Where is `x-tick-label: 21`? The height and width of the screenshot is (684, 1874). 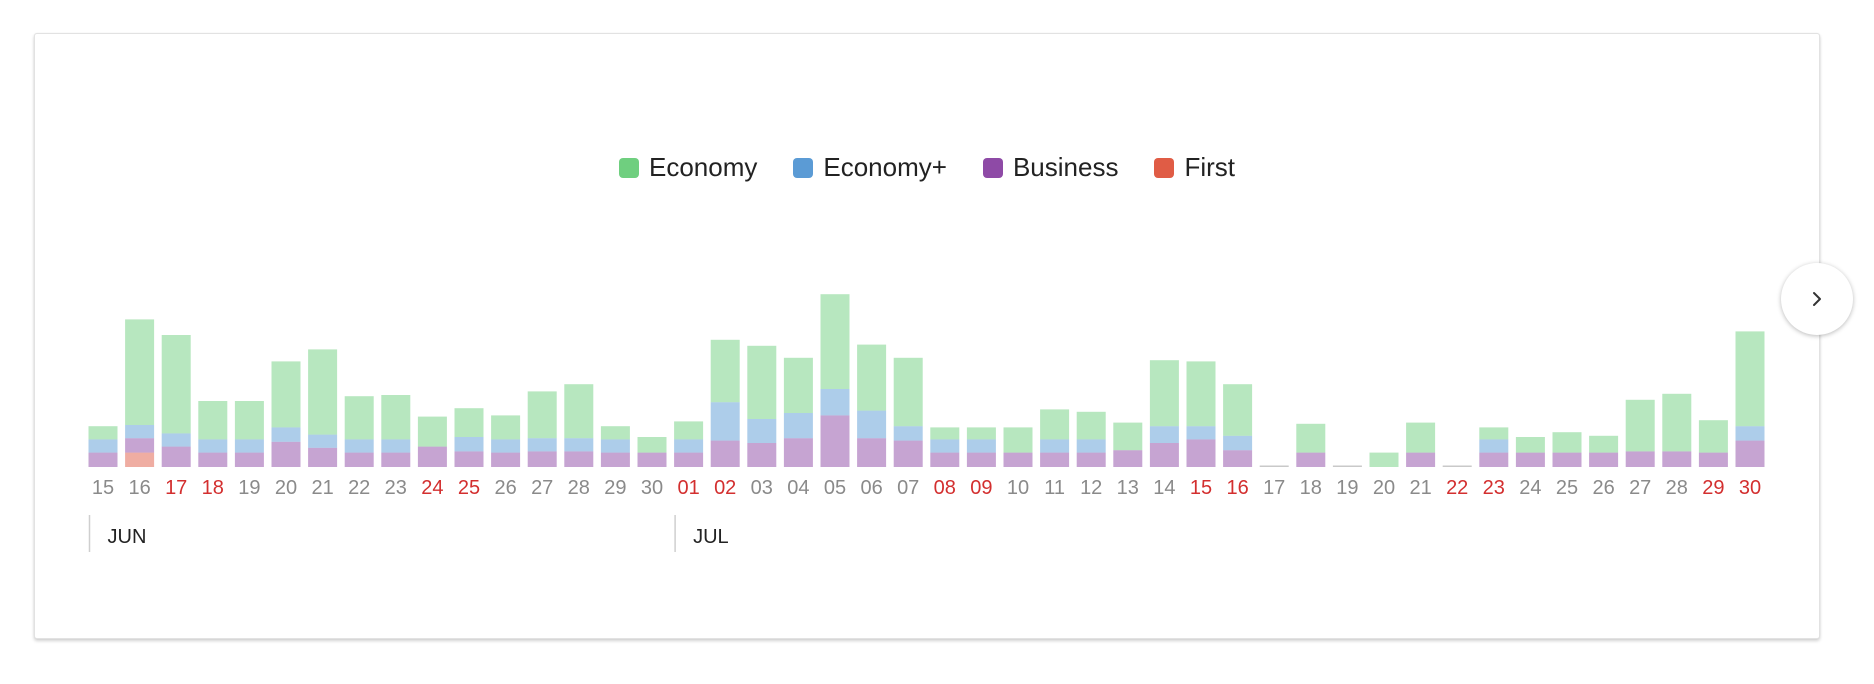 x-tick-label: 21 is located at coordinates (322, 488).